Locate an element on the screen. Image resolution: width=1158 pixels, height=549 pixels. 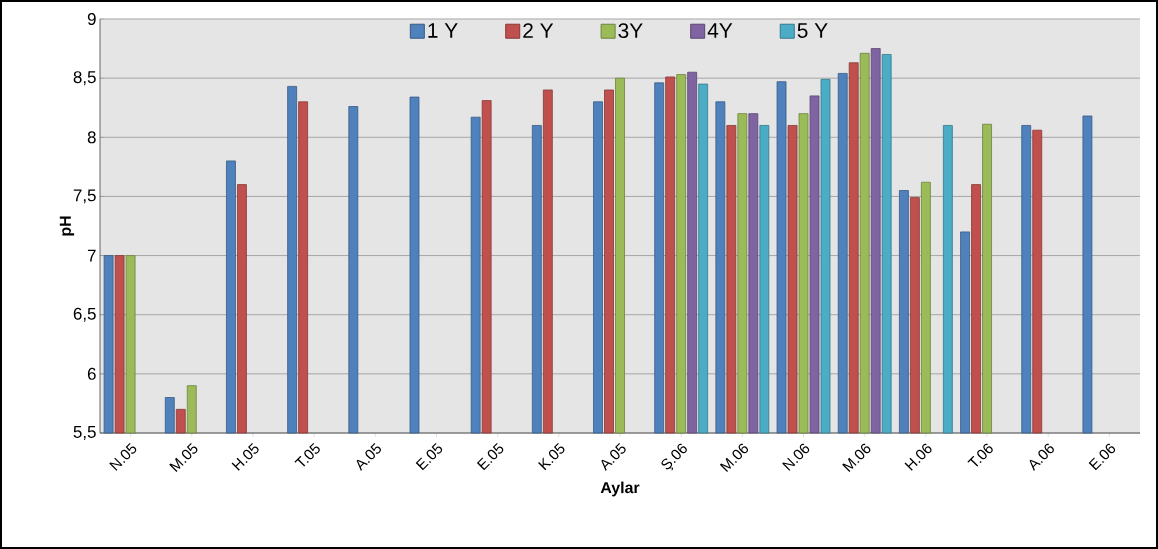
legend-label: 3Y is located at coordinates (630, 30).